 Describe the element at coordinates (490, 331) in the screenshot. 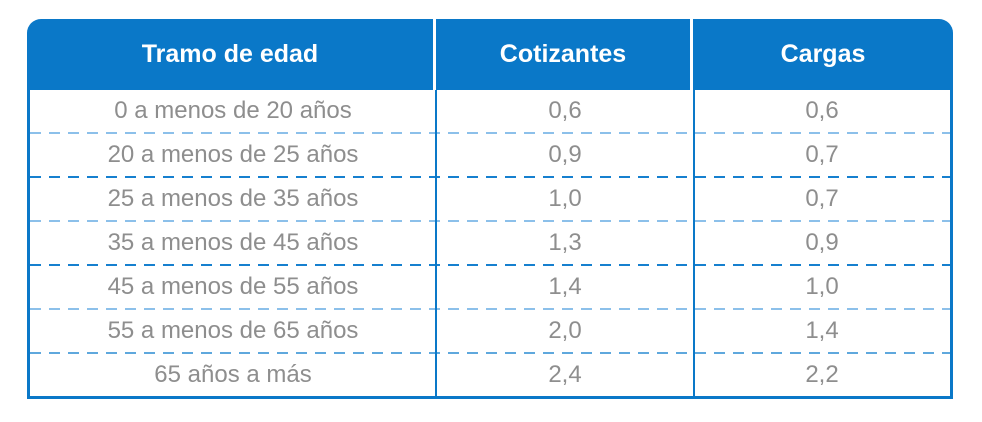

I see `table-row: 55 a menos de 65 años 2,0 1,4` at that location.